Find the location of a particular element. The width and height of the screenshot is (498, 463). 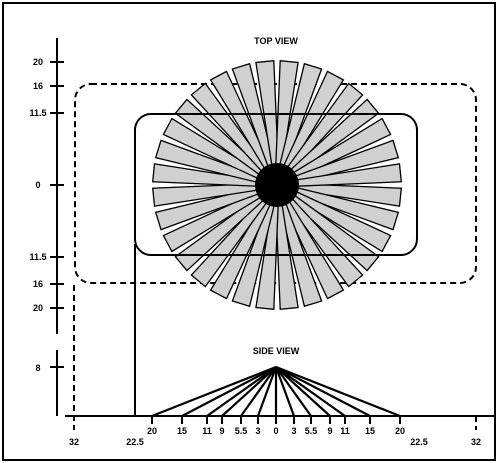

side-tick-8: 8 is located at coordinates (37, 368).